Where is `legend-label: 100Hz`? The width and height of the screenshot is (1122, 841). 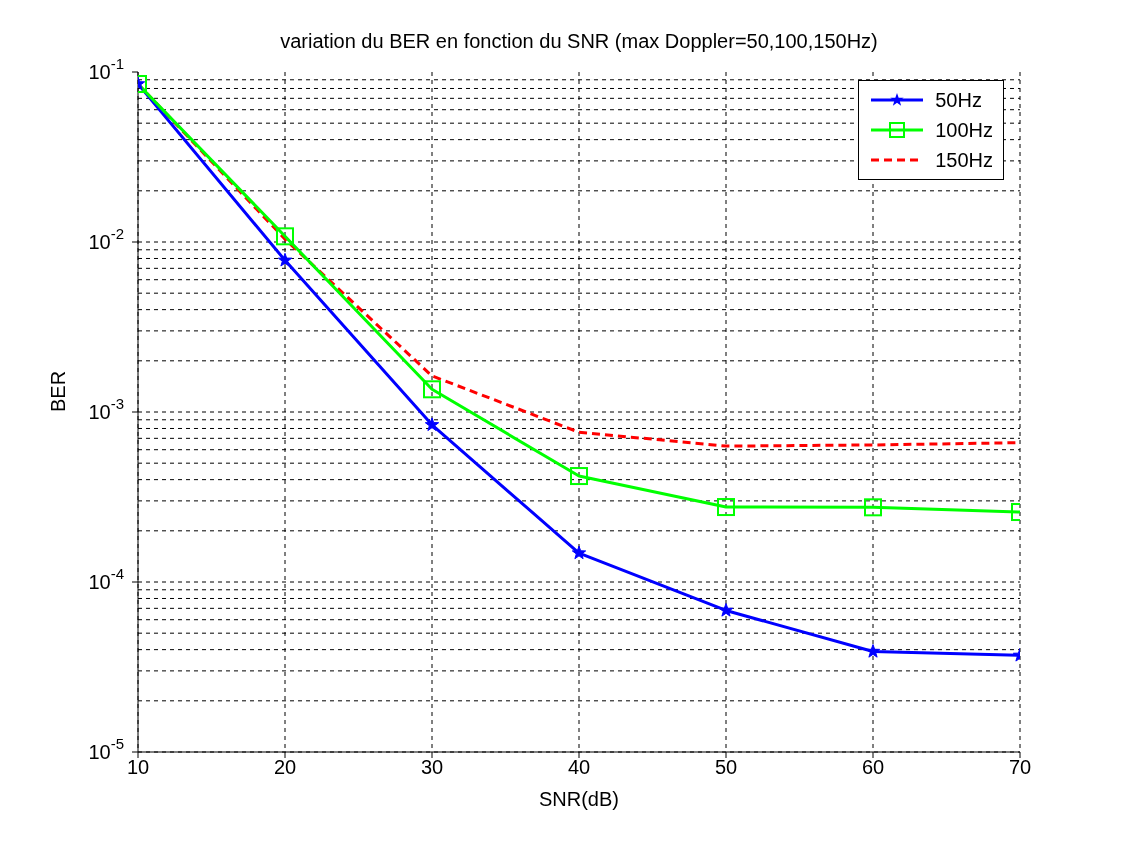 legend-label: 100Hz is located at coordinates (964, 130).